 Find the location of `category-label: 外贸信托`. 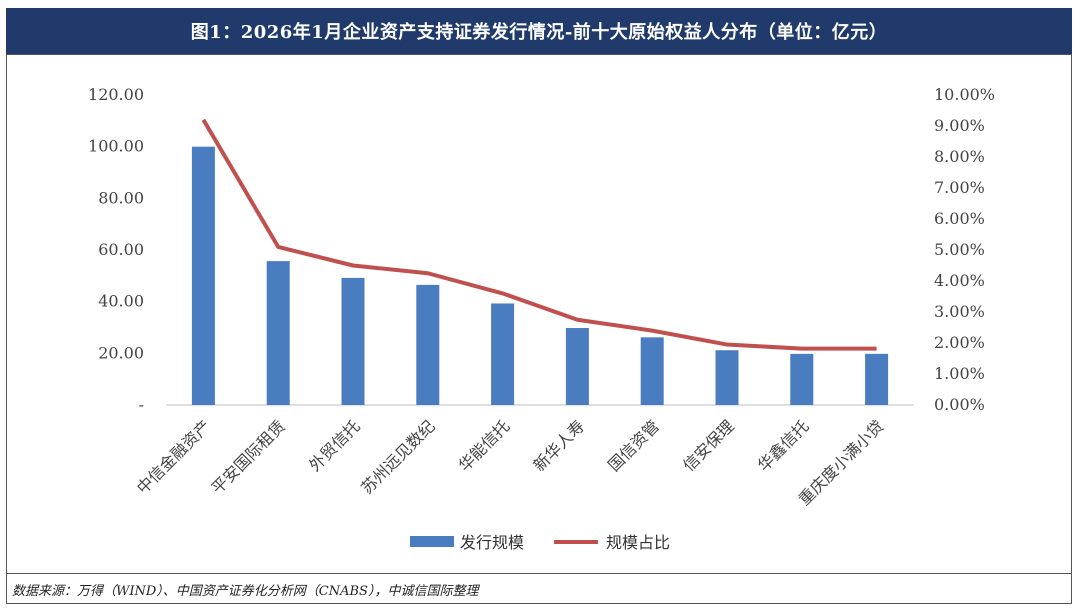

category-label: 外贸信托 is located at coordinates (334, 445).